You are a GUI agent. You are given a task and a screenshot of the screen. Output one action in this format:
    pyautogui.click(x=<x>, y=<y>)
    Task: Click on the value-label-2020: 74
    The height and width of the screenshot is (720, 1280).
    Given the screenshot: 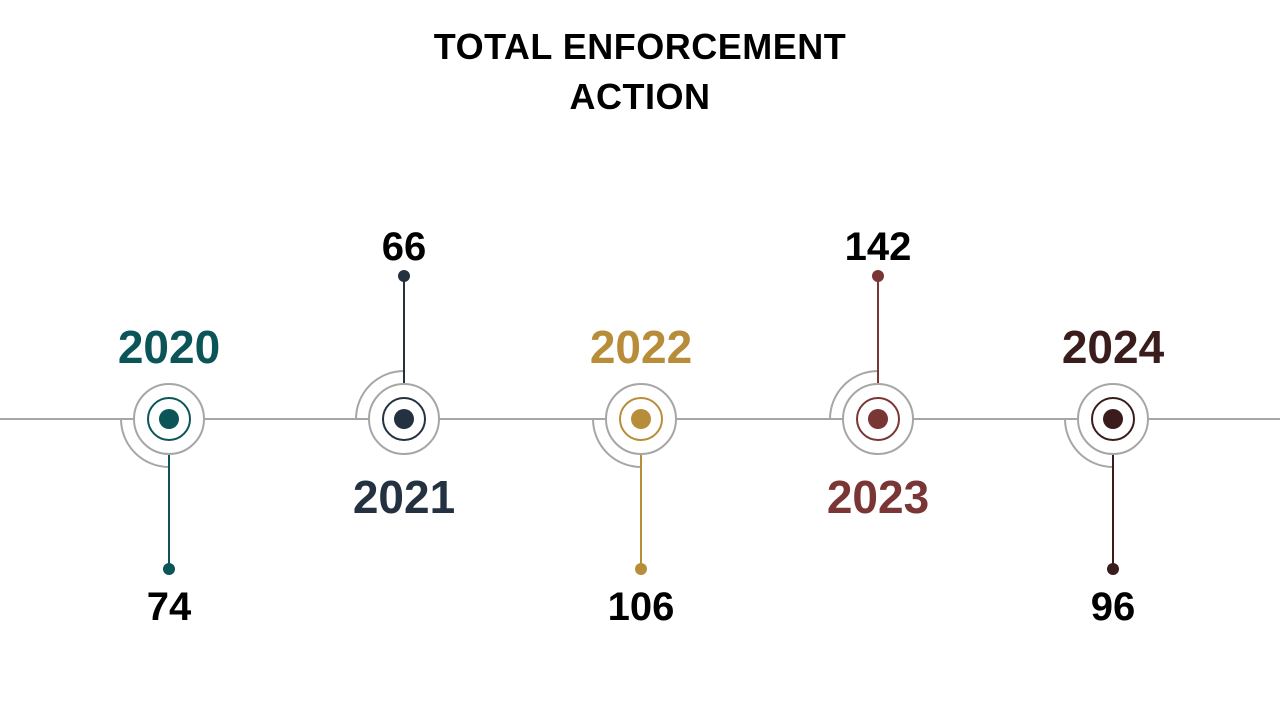 What is the action you would take?
    pyautogui.click(x=169, y=607)
    